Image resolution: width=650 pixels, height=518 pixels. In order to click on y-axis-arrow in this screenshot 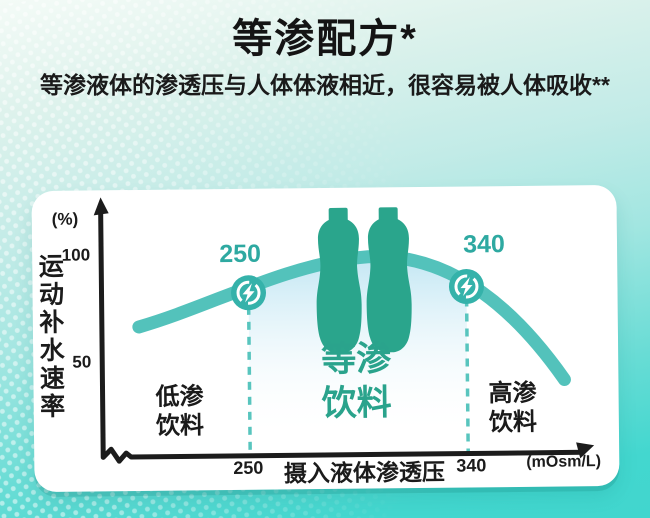, I will do `click(101, 206)`.